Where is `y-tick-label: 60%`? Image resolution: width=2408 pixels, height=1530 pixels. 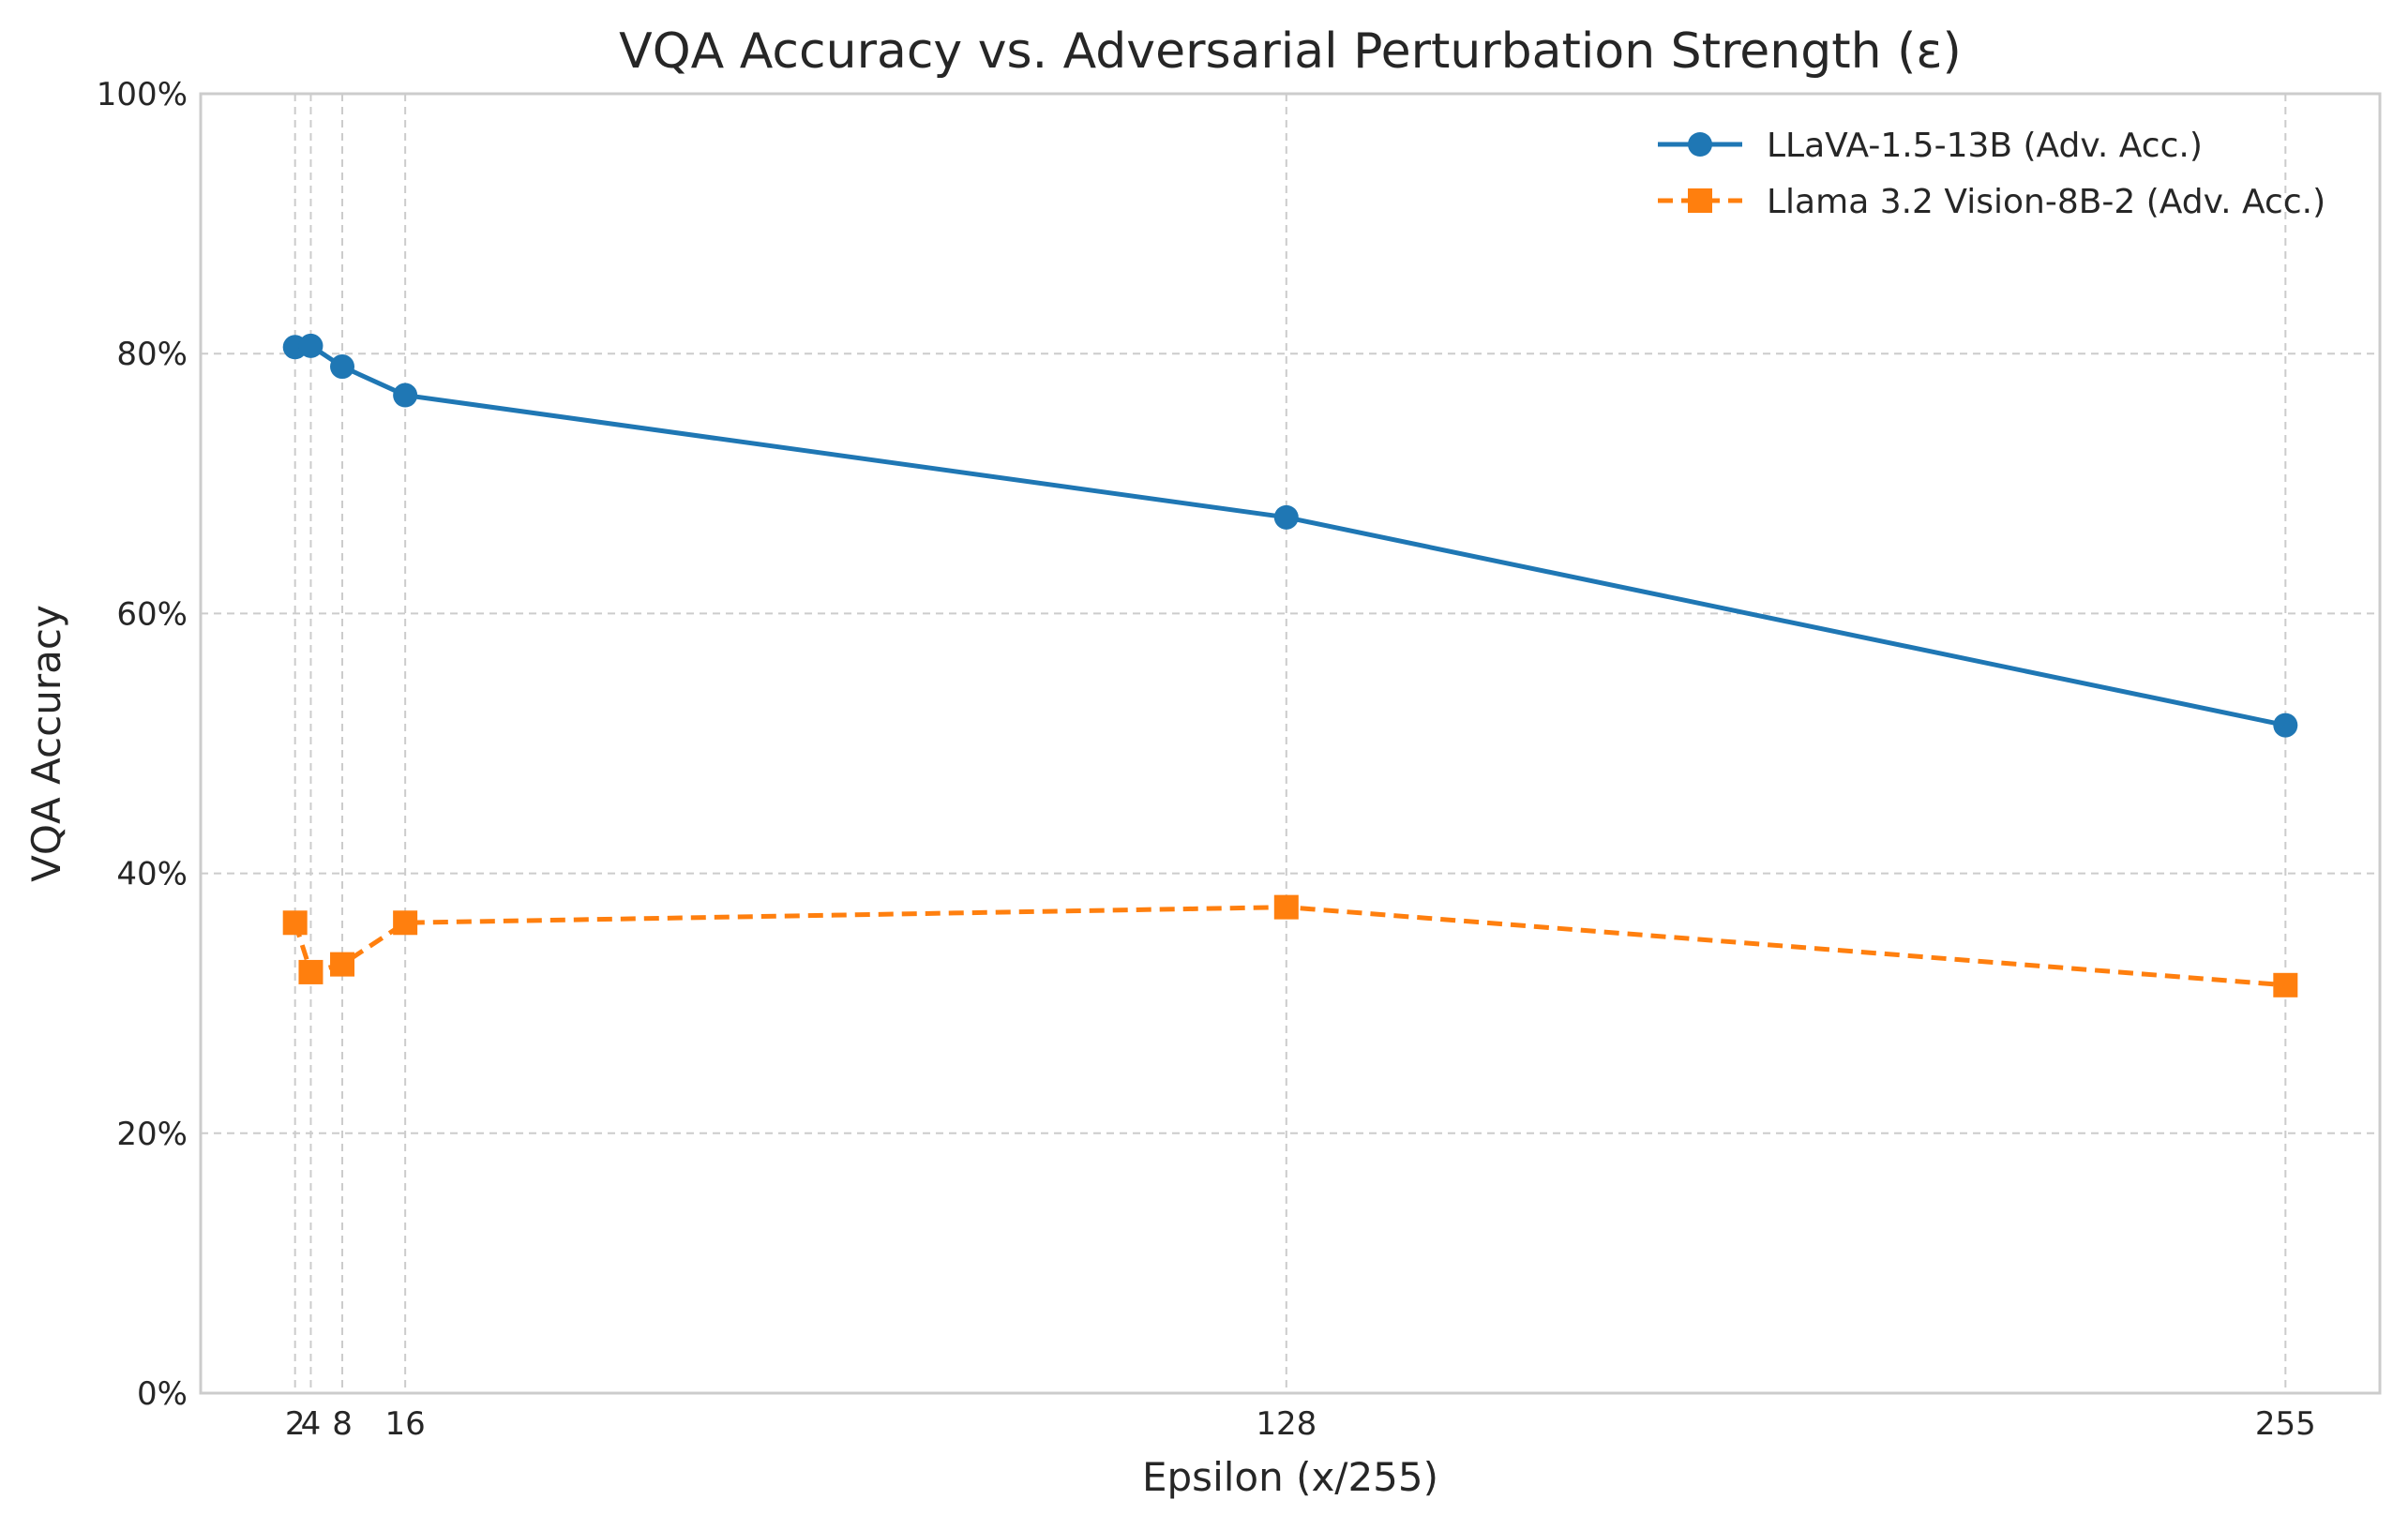 y-tick-label: 60% is located at coordinates (152, 614).